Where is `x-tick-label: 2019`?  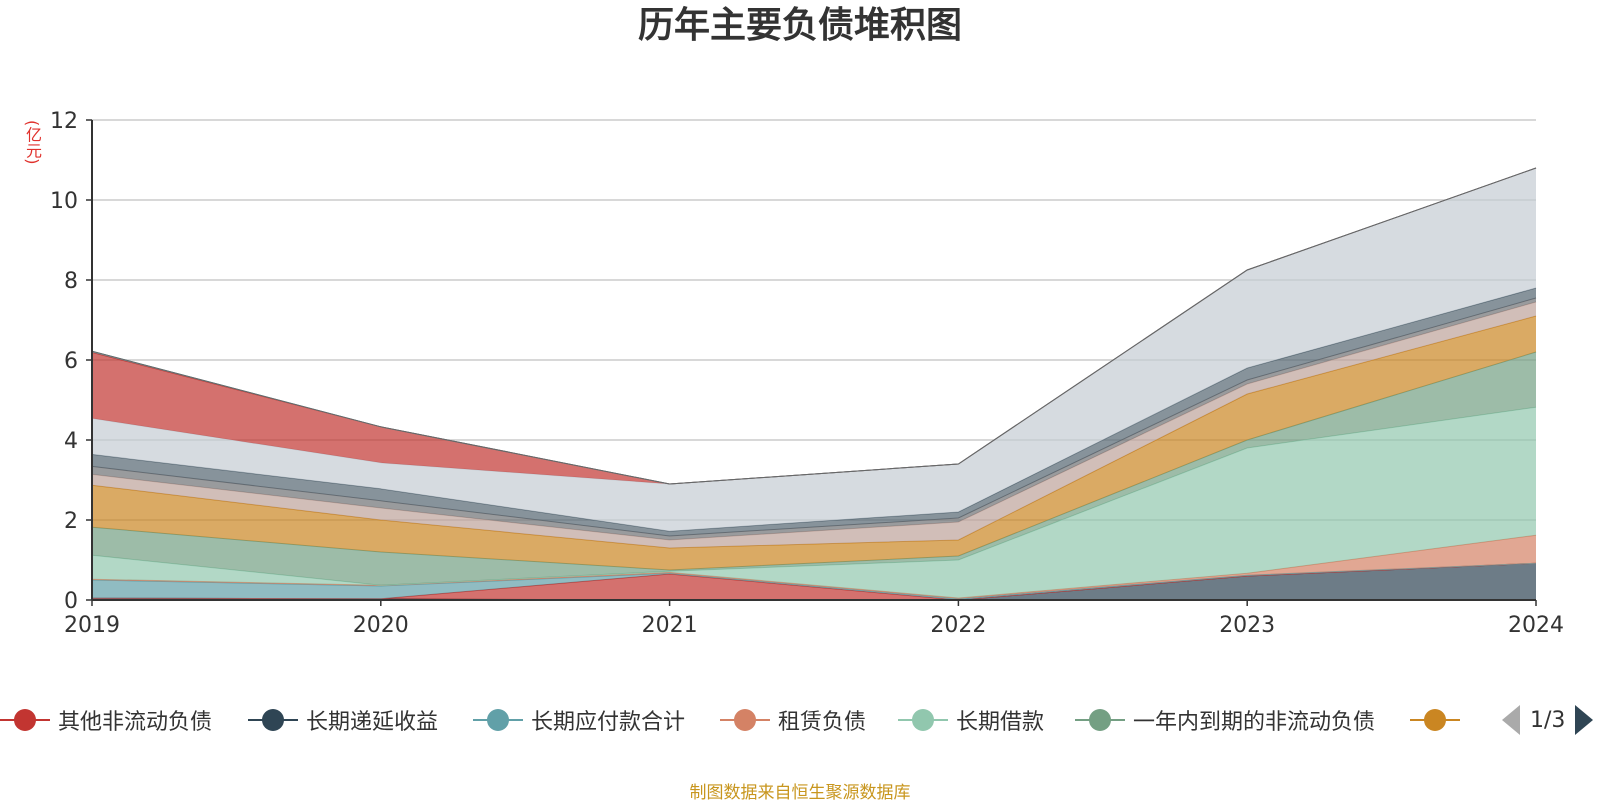 x-tick-label: 2019 is located at coordinates (92, 625).